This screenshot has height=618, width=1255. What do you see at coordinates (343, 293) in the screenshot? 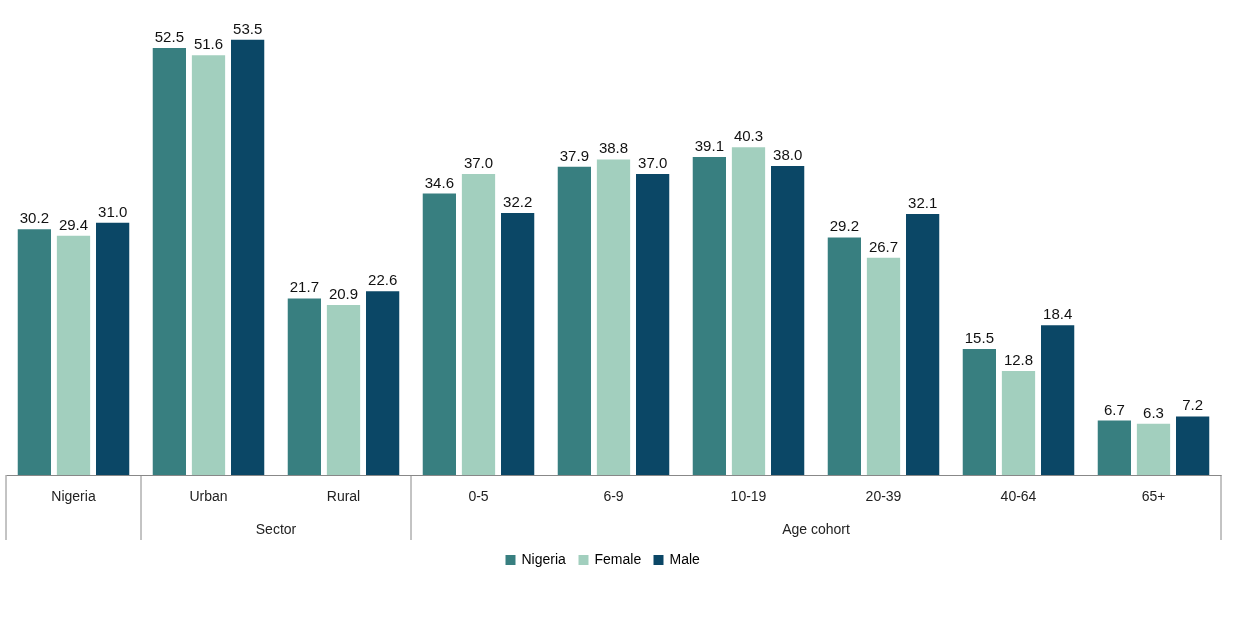
I see `data-label: 20.9` at bounding box center [343, 293].